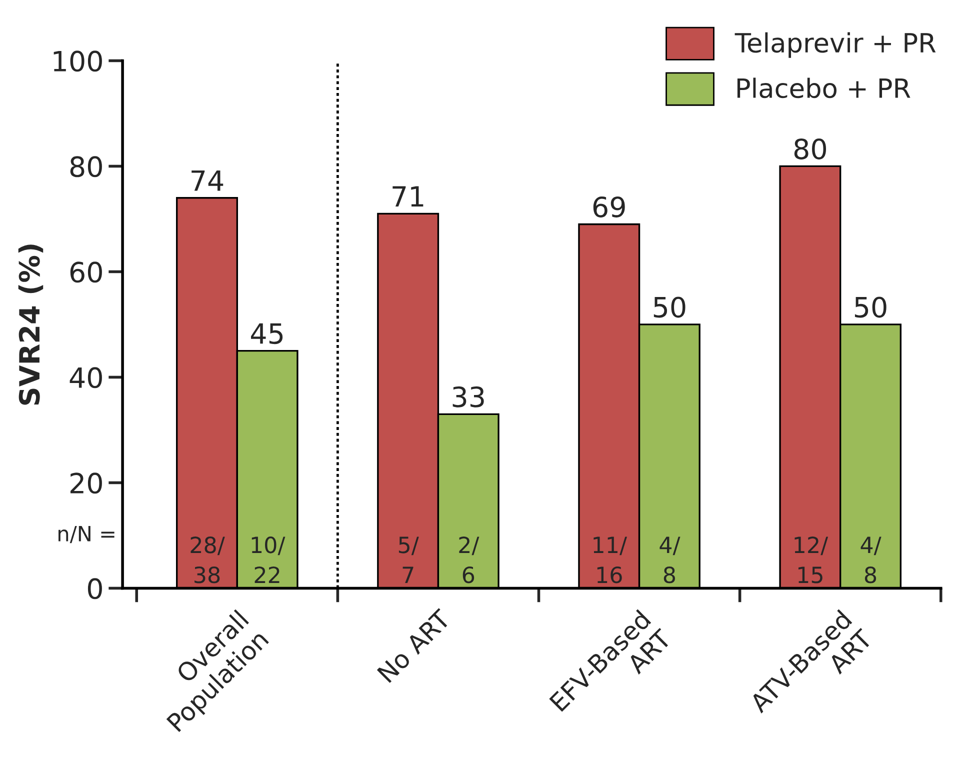  I want to click on data-label: 33, so click(468, 397).